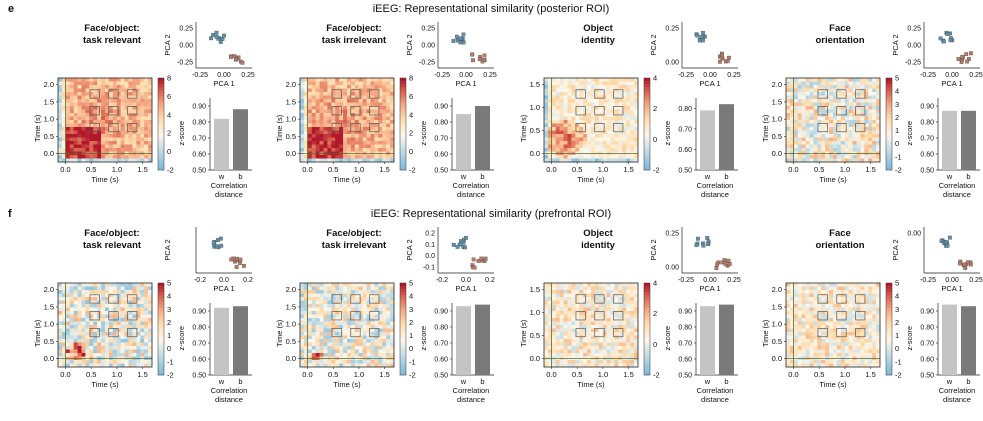  Describe the element at coordinates (428, 29) in the screenshot. I see `pca-ytick: 0.25` at that location.